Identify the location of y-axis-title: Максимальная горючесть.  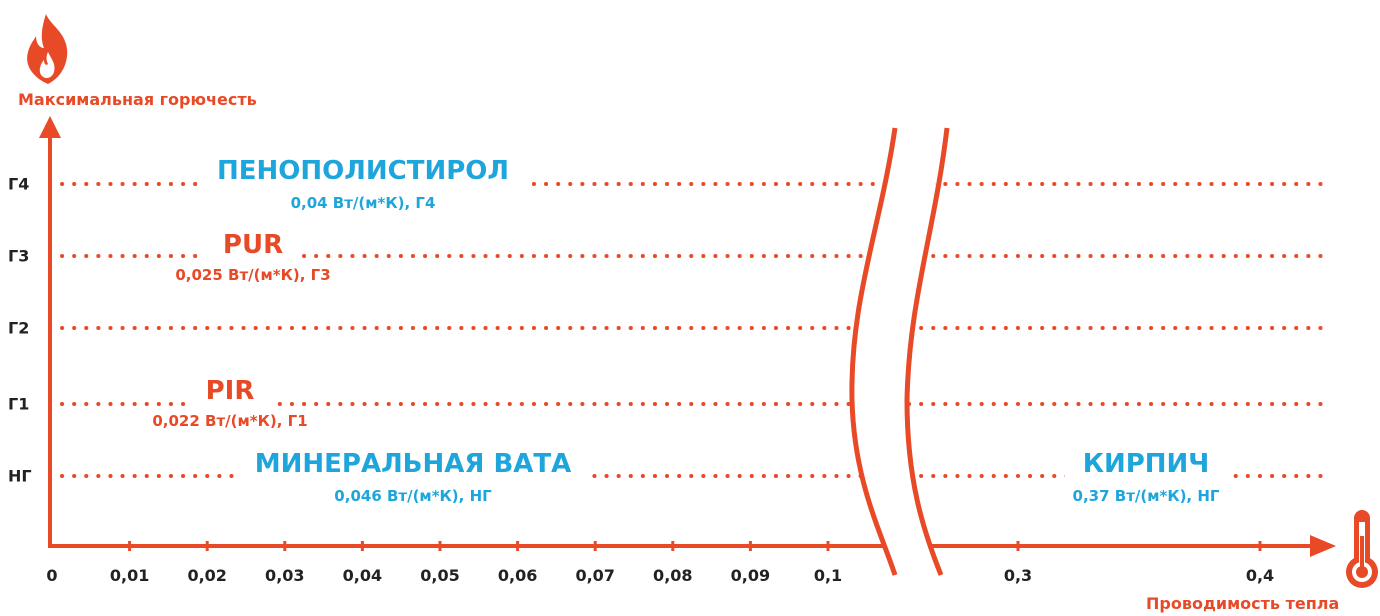
(137, 99).